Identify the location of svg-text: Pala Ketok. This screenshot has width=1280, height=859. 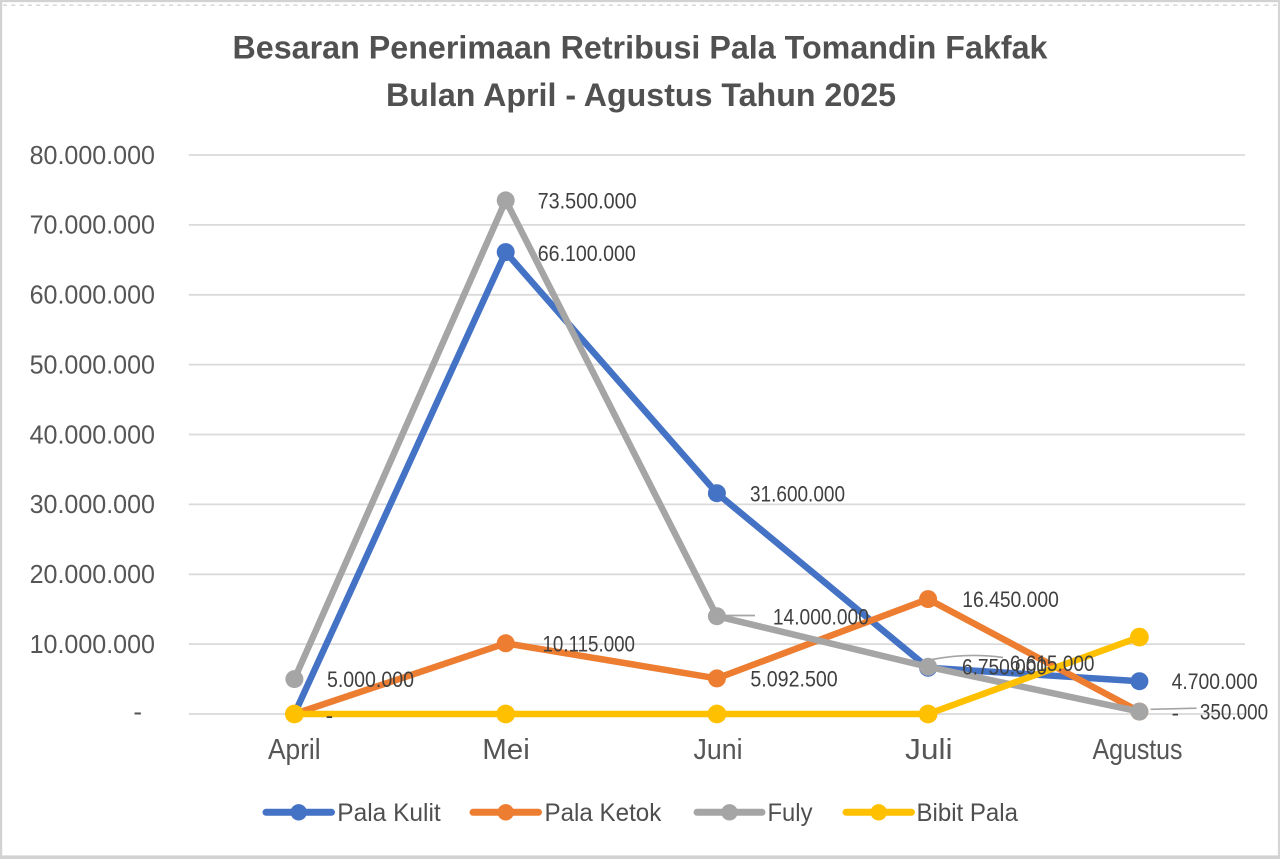
(603, 813).